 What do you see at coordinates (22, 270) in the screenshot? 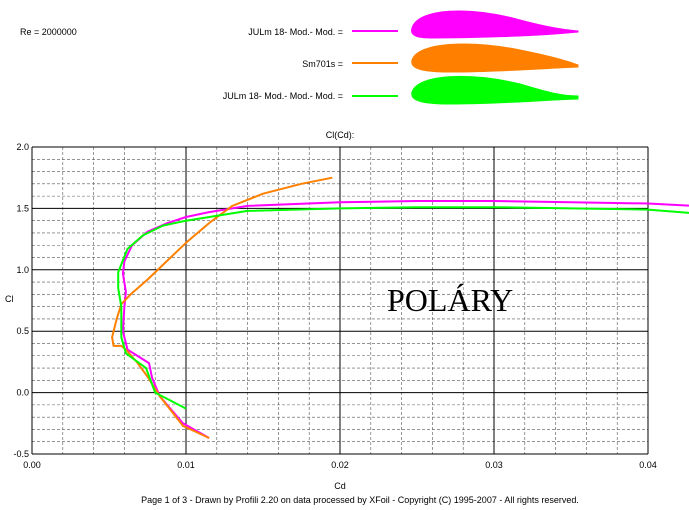
I see `y-tick-label: 1.0` at bounding box center [22, 270].